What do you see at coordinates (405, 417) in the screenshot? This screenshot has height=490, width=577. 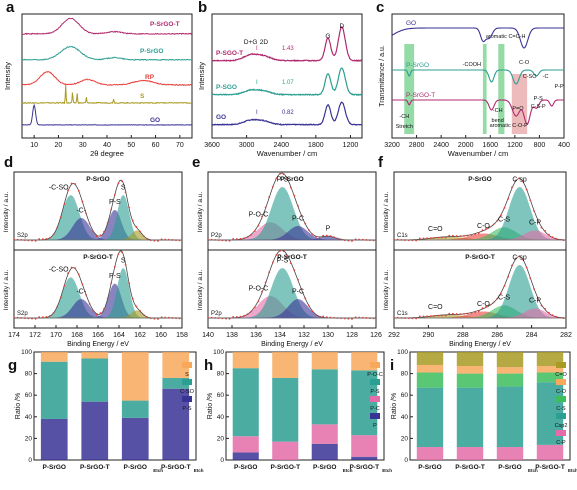 I see `y-tick-label: 40` at bounding box center [405, 417].